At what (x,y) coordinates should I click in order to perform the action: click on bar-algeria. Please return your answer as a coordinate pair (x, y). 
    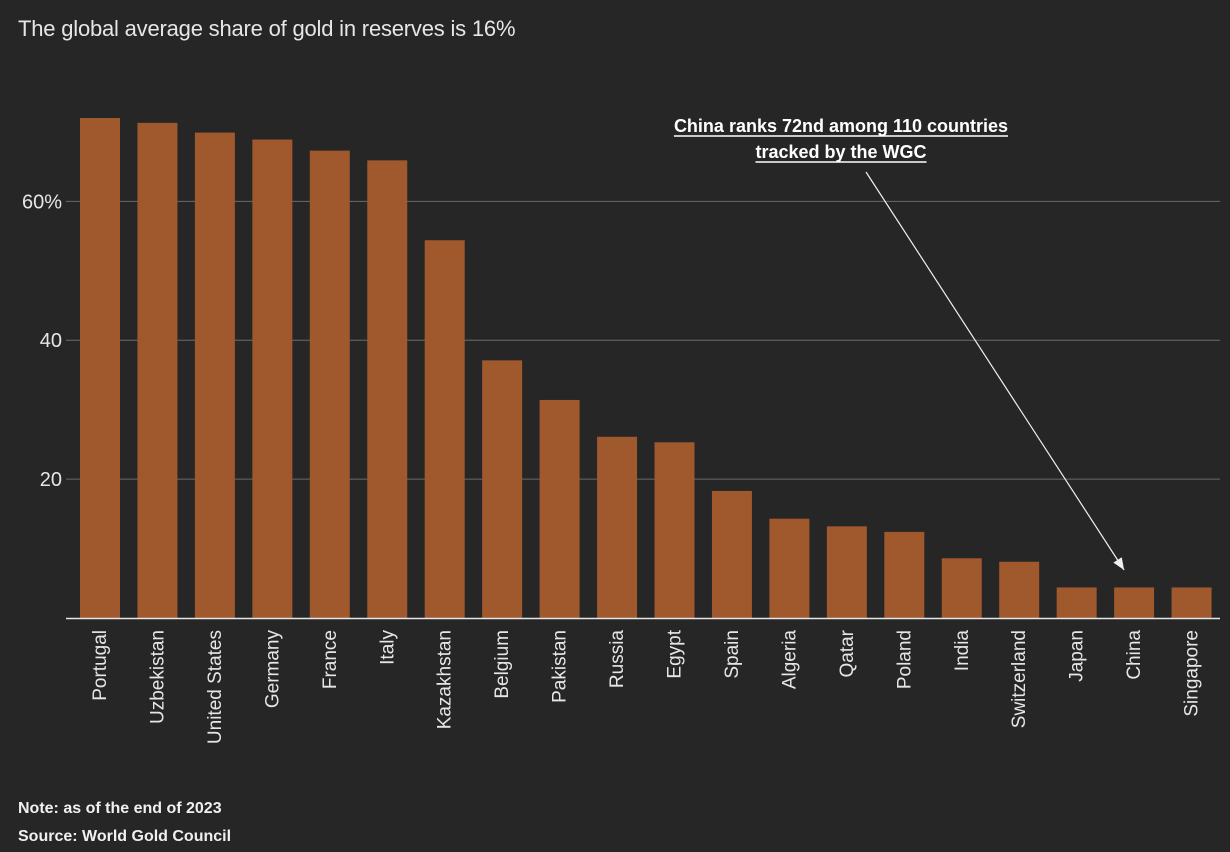
    Looking at the image, I should click on (789, 568).